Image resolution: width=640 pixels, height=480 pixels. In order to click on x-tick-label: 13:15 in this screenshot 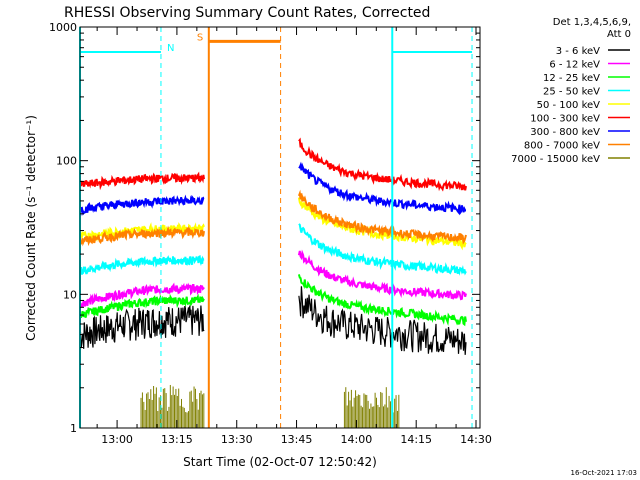, I will do `click(177, 439)`.